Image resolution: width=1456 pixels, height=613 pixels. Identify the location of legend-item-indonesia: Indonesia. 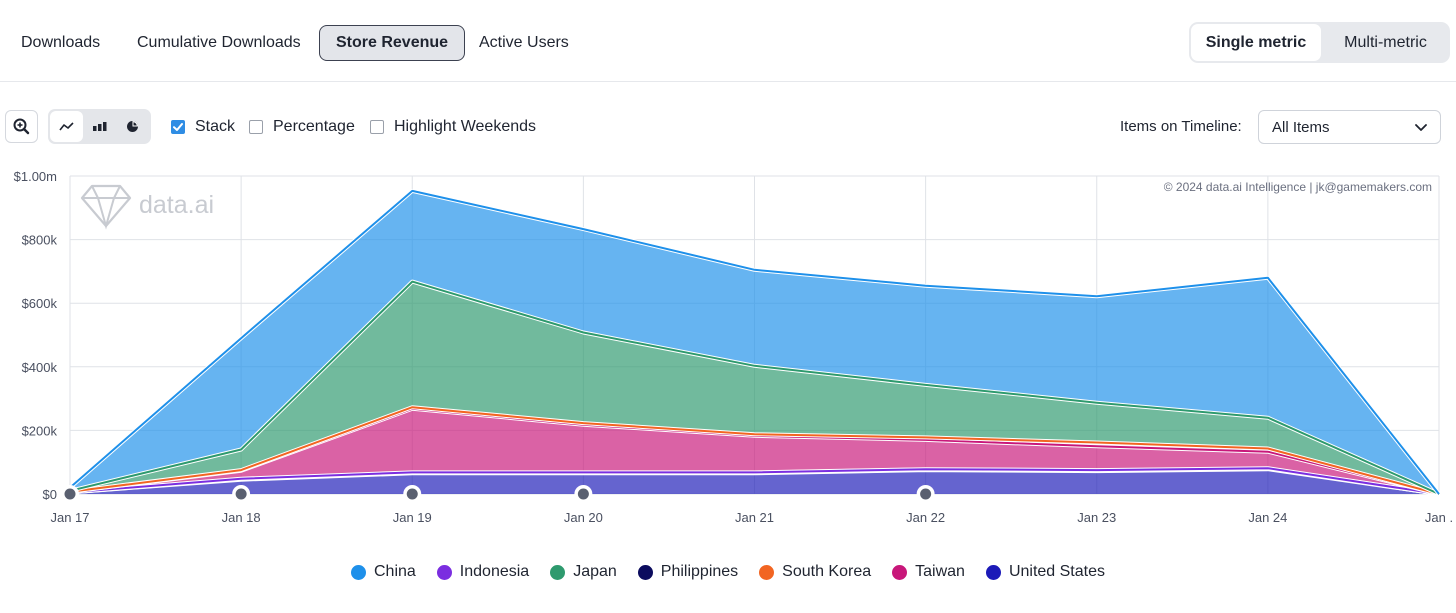
(483, 572).